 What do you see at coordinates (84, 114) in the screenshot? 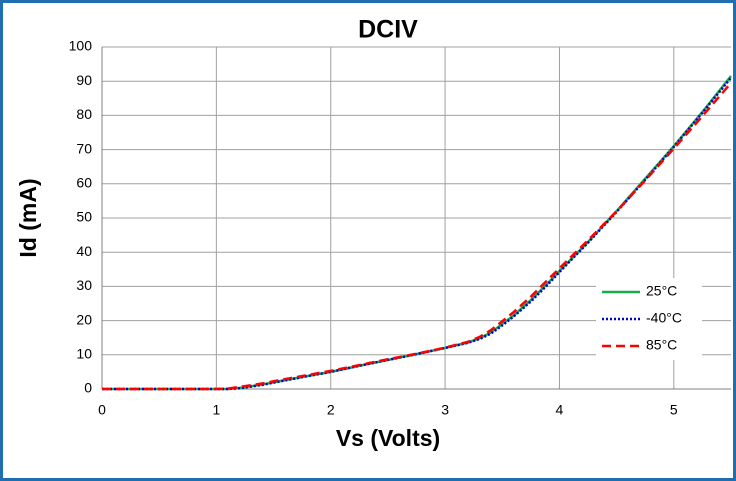
I see `y-tick-label: 80` at bounding box center [84, 114].